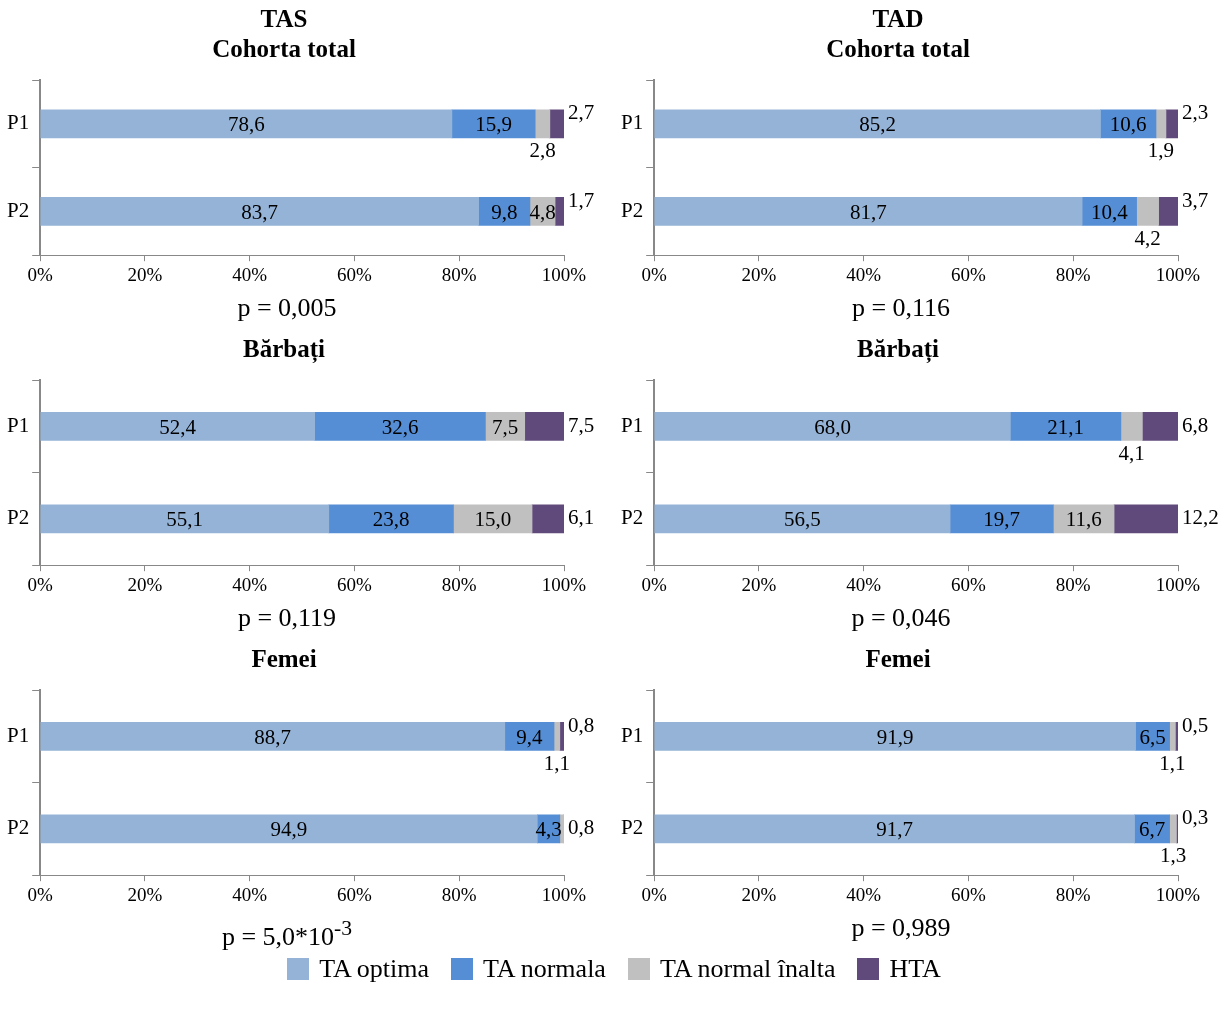 This screenshot has width=1228, height=1021. Describe the element at coordinates (374, 969) in the screenshot. I see `legend-label: TA optima` at that location.